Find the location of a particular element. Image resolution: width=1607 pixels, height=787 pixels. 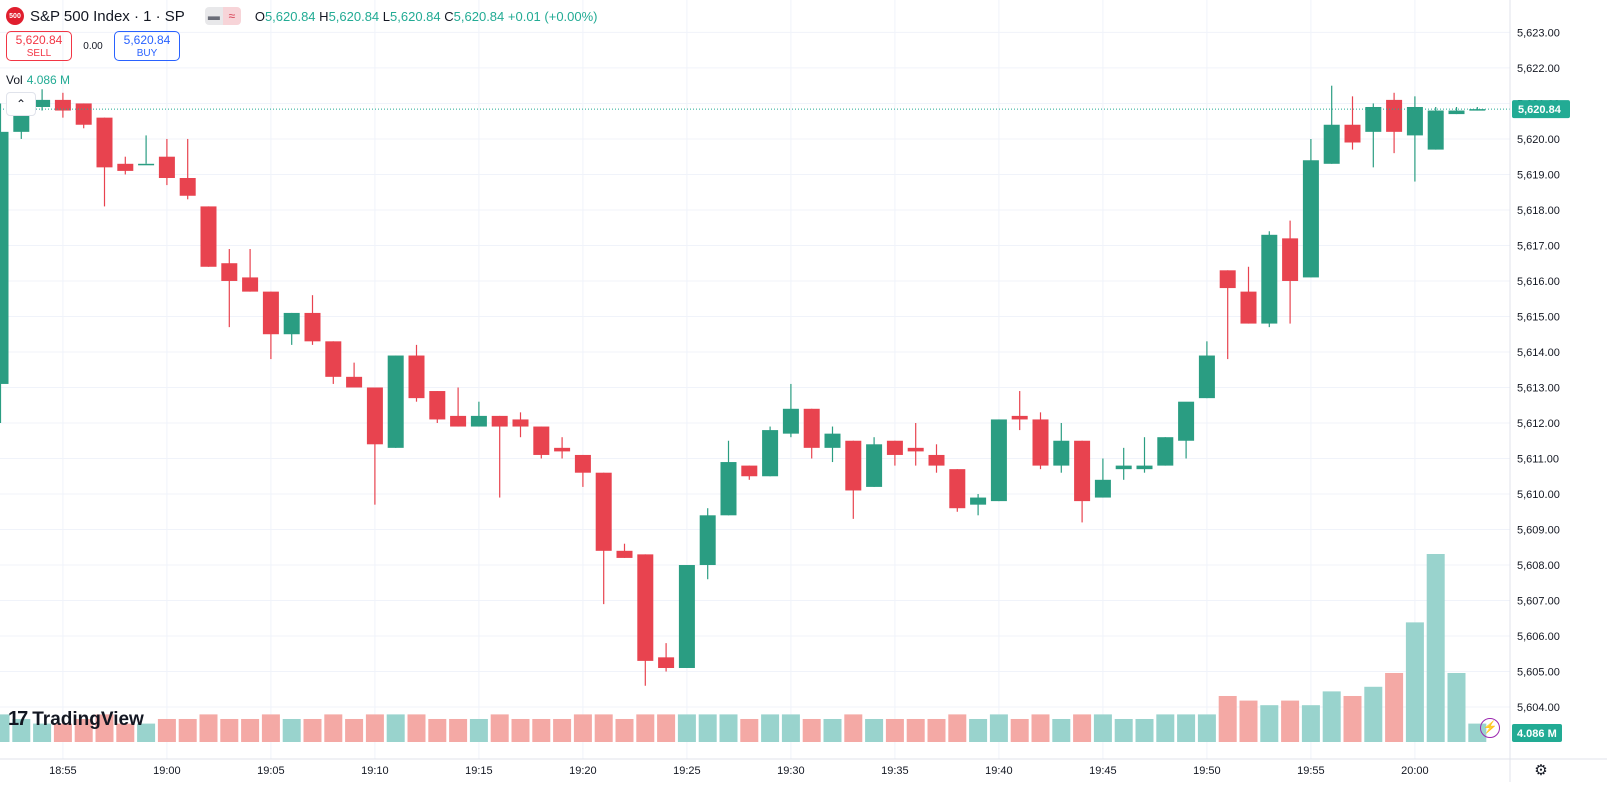

price-tick-label: 5,606.00 is located at coordinates (1538, 637).